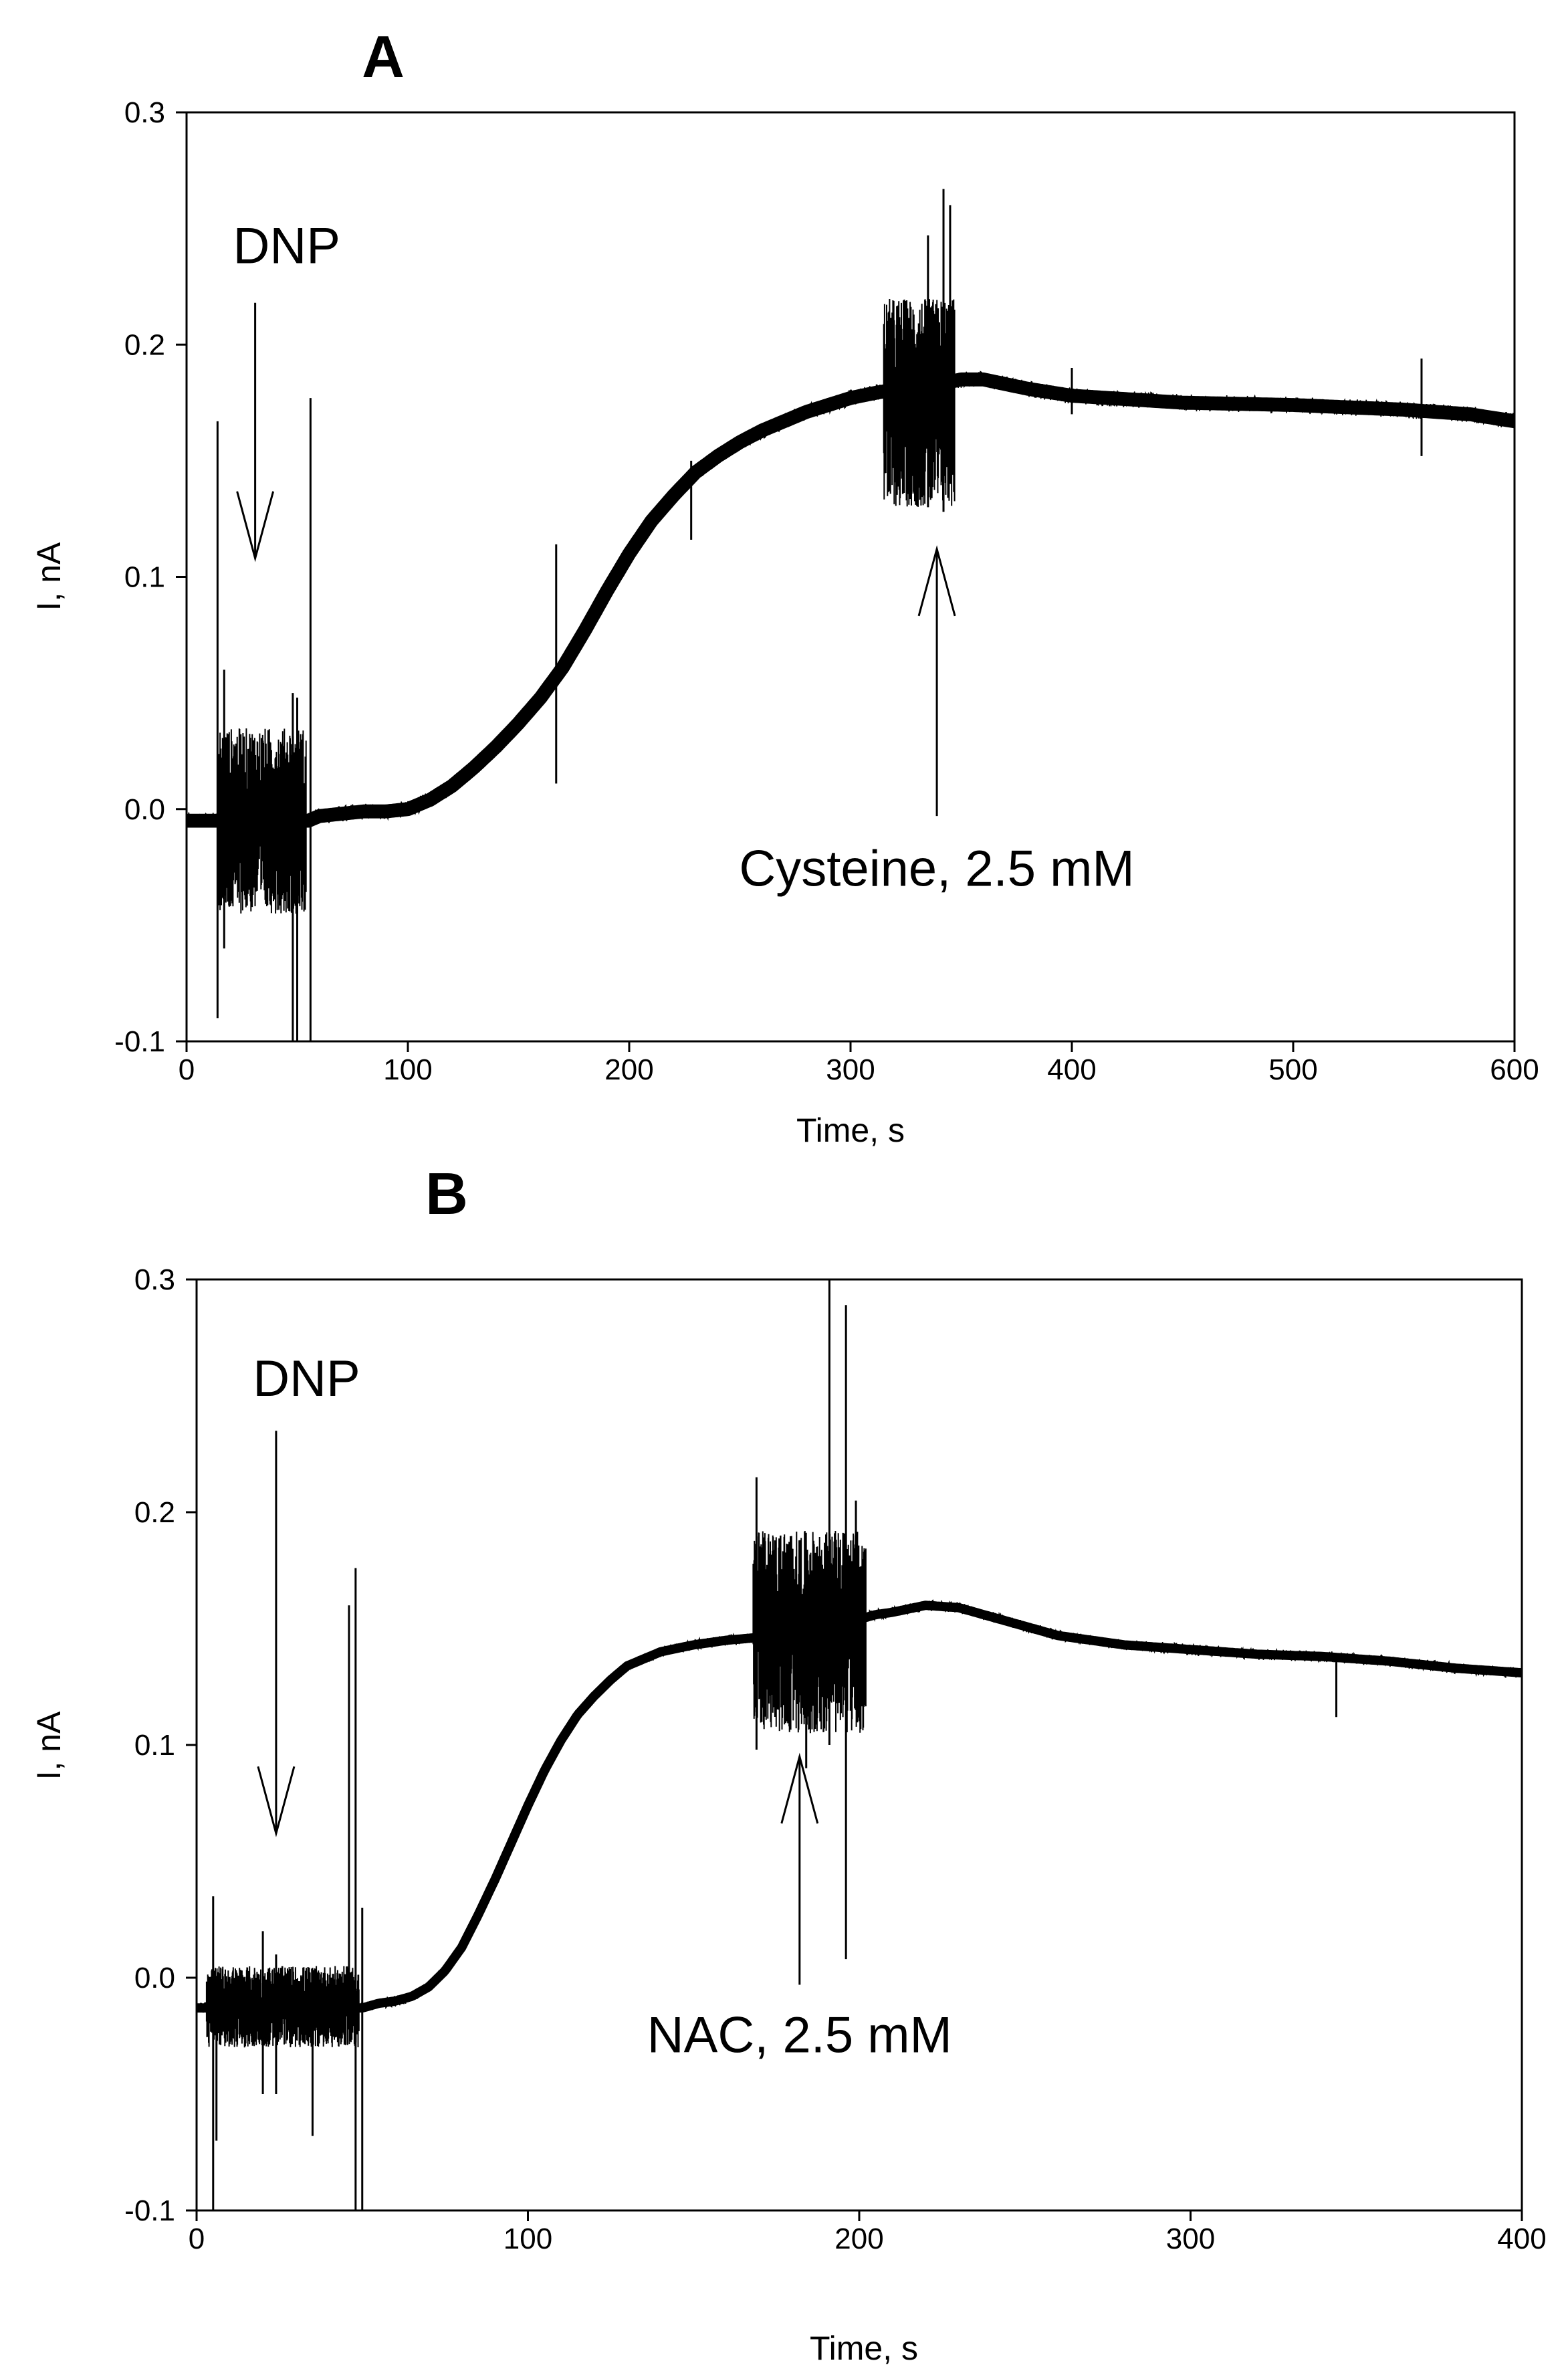 The width and height of the screenshot is (1568, 2375). Describe the element at coordinates (49, 1745) in the screenshot. I see `panel-b-y-axis-label: I, nA` at that location.